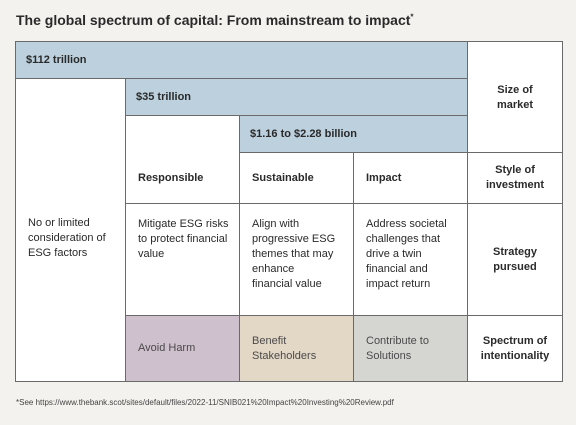  I want to click on column-header-impact: Impact, so click(384, 178).